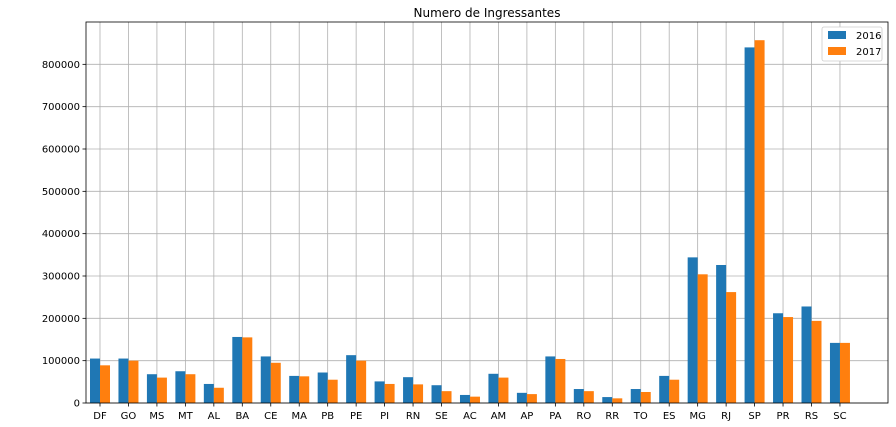  Describe the element at coordinates (635, 396) in the screenshot. I see `bar-2016-to` at that location.